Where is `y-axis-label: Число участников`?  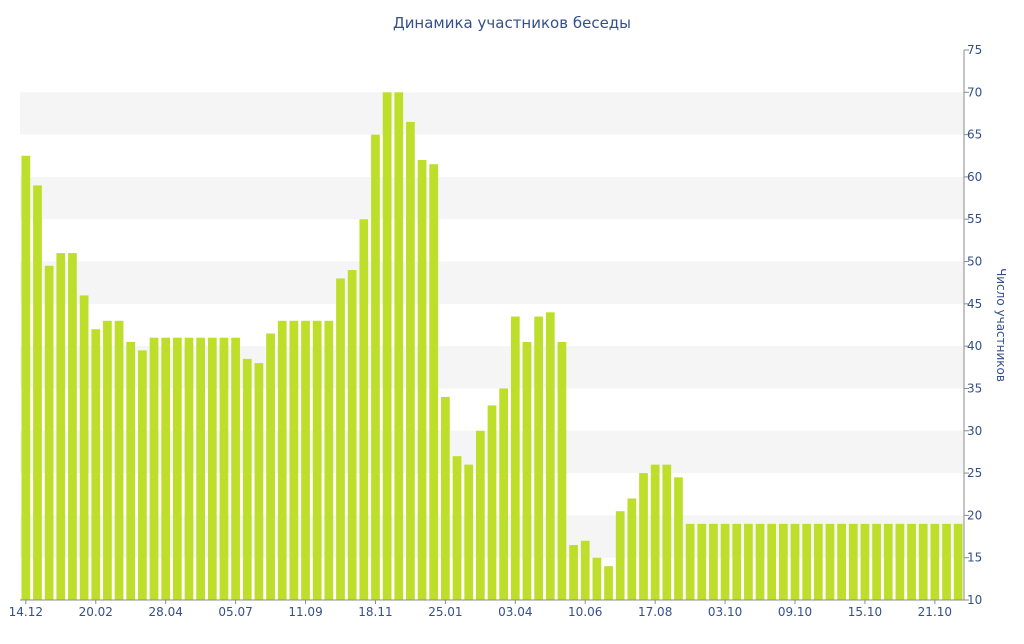
y-axis-label: Число участников is located at coordinates (1001, 325).